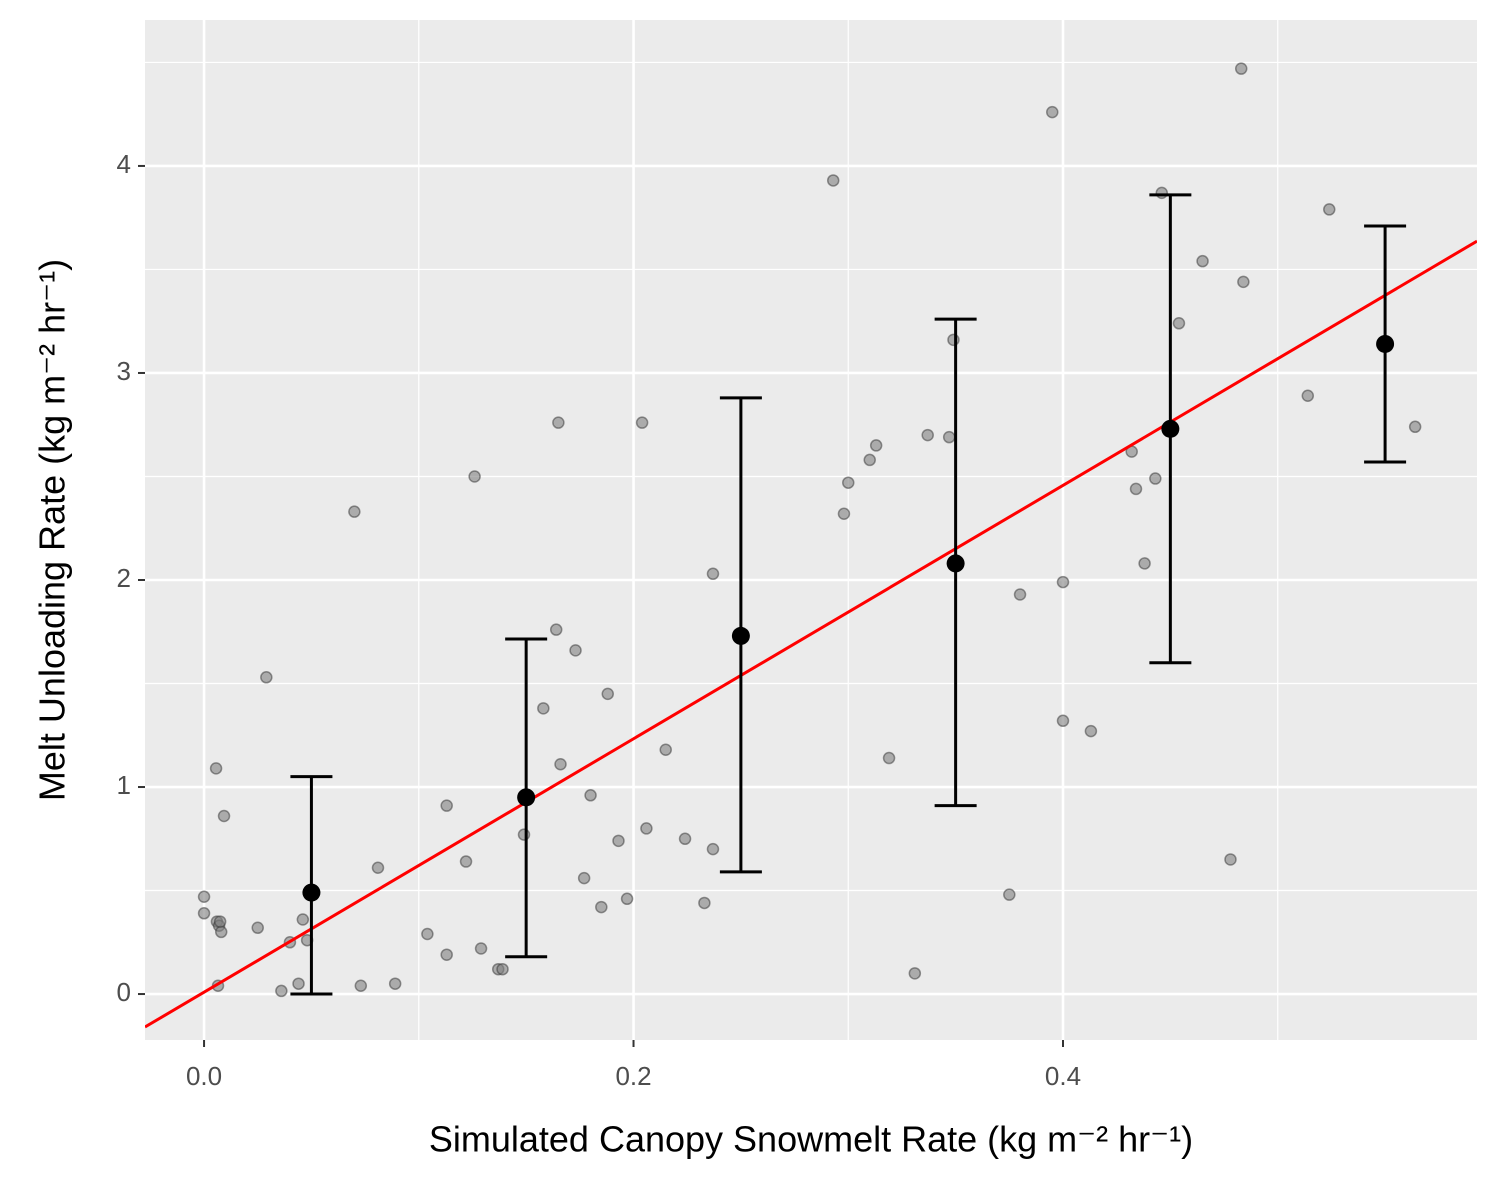 This screenshot has width=1500, height=1200. I want to click on y-tick-label: 3, so click(124, 371).